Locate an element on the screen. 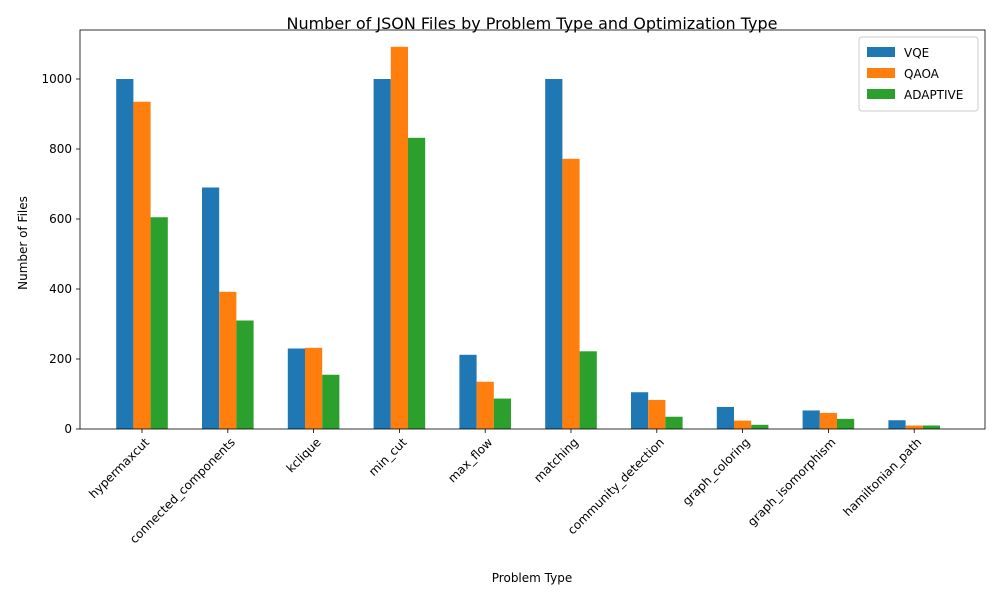 This screenshot has height=600, width=1000. bar-vqe-max_flow is located at coordinates (468, 391).